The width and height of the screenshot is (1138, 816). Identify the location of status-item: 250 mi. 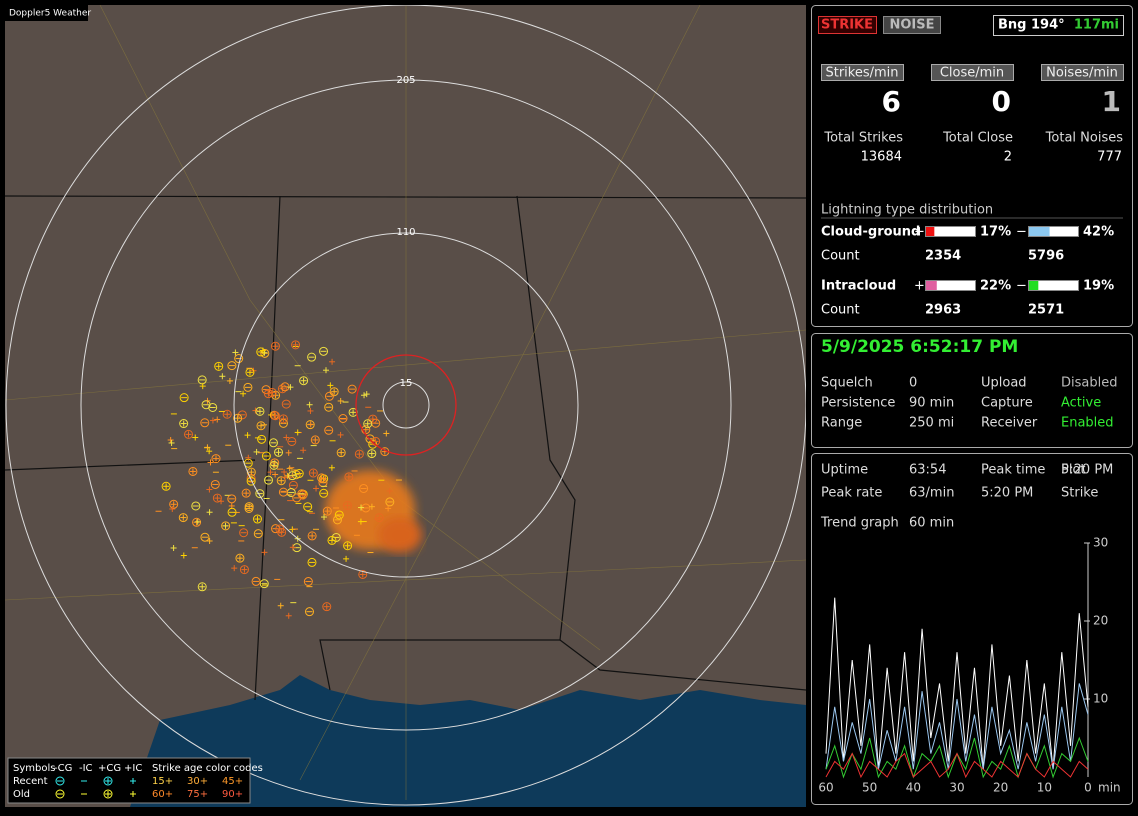
(931, 423).